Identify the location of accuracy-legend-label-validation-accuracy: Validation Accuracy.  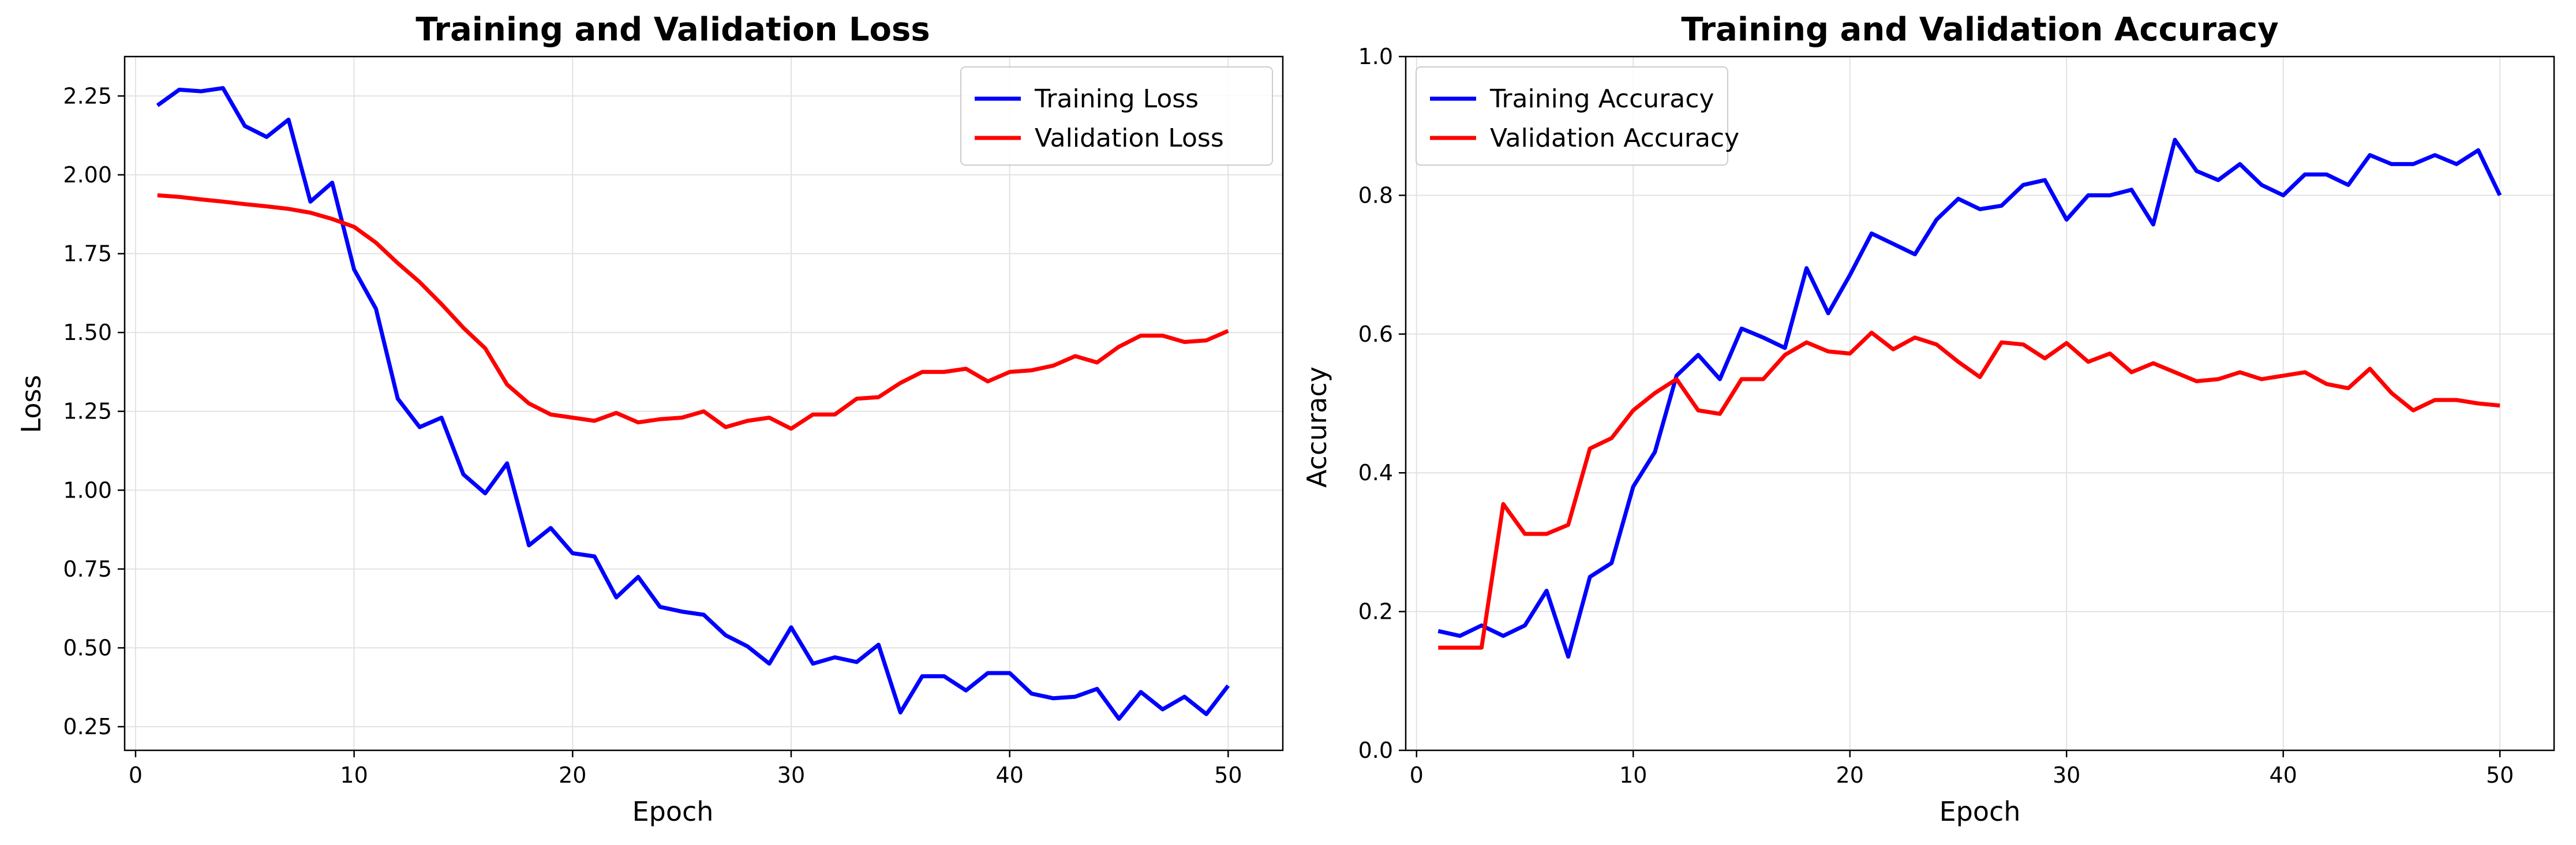
(1615, 138).